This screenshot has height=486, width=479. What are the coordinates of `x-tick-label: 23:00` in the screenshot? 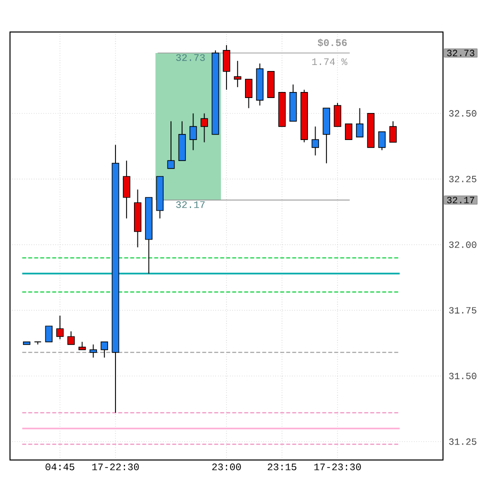 It's located at (226, 467).